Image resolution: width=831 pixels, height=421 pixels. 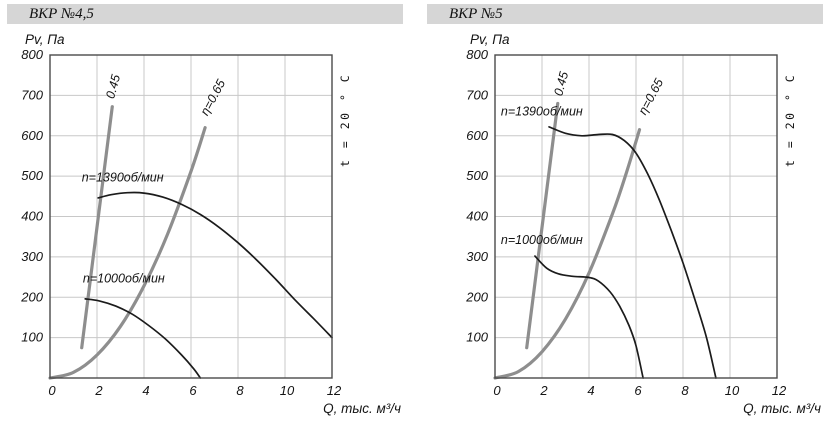 What do you see at coordinates (205, 14) in the screenshot?
I see `chart-title-bar: ВКР №4,5` at bounding box center [205, 14].